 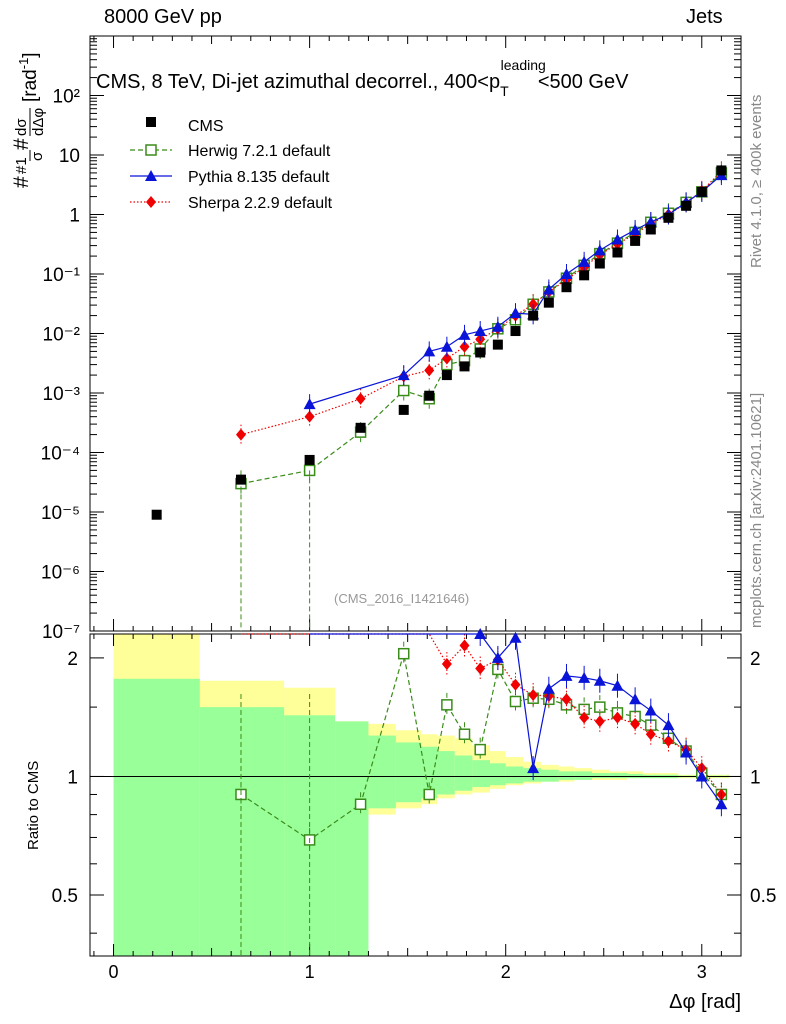 I want to click on legend-marker-cms, so click(x=151, y=122).